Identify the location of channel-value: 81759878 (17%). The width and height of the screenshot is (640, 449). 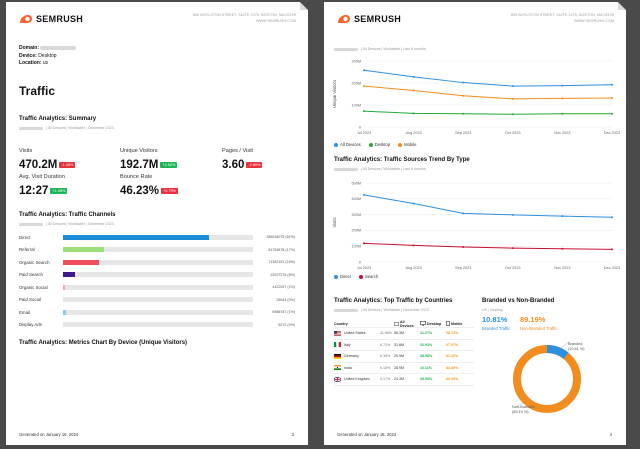
(281, 249).